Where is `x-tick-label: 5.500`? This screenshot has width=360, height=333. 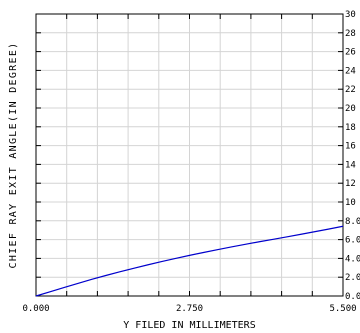 x-tick-label: 5.500 is located at coordinates (342, 309).